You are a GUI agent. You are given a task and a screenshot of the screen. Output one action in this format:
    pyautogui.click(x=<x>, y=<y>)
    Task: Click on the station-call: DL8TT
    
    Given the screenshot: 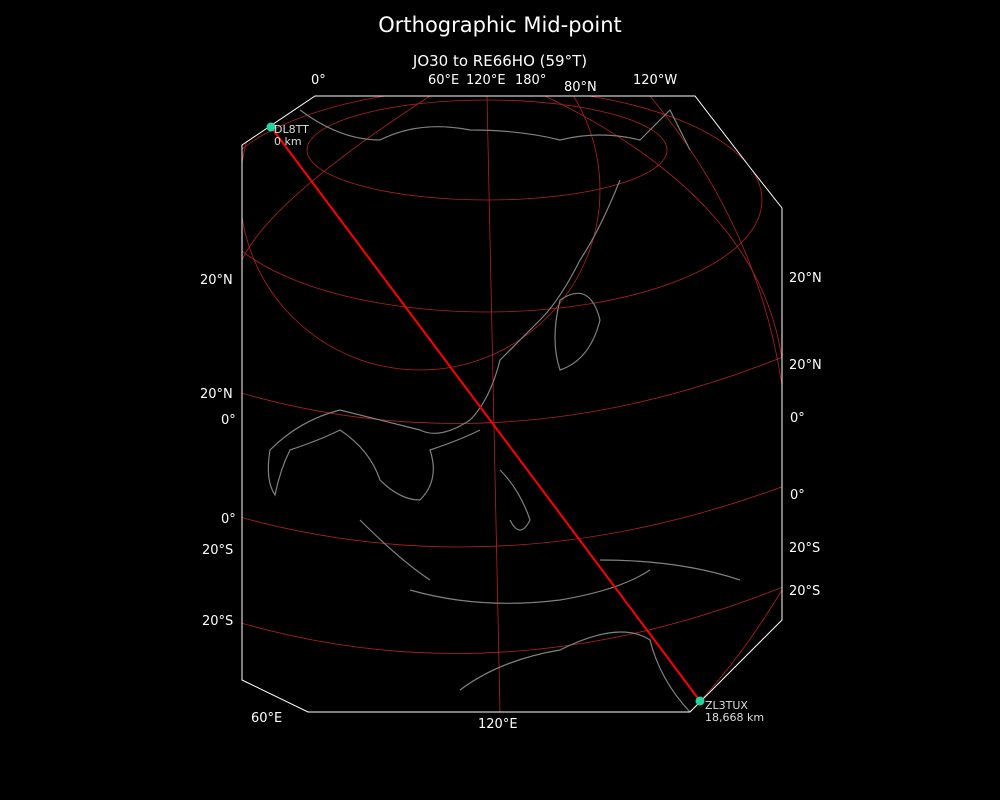 What is the action you would take?
    pyautogui.click(x=291, y=129)
    